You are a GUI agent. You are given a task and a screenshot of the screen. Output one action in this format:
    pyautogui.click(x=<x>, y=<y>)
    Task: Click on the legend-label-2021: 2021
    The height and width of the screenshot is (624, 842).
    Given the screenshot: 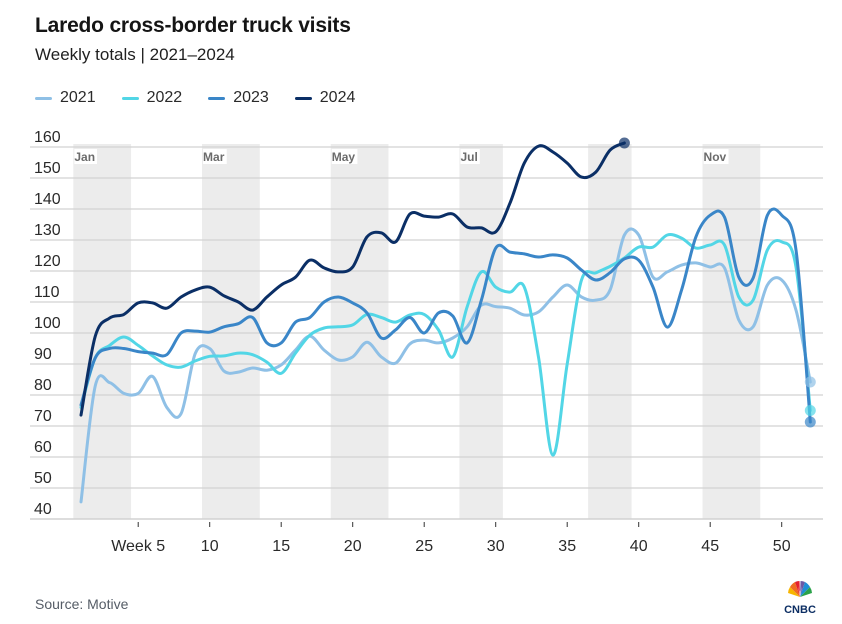 What is the action you would take?
    pyautogui.click(x=78, y=97)
    